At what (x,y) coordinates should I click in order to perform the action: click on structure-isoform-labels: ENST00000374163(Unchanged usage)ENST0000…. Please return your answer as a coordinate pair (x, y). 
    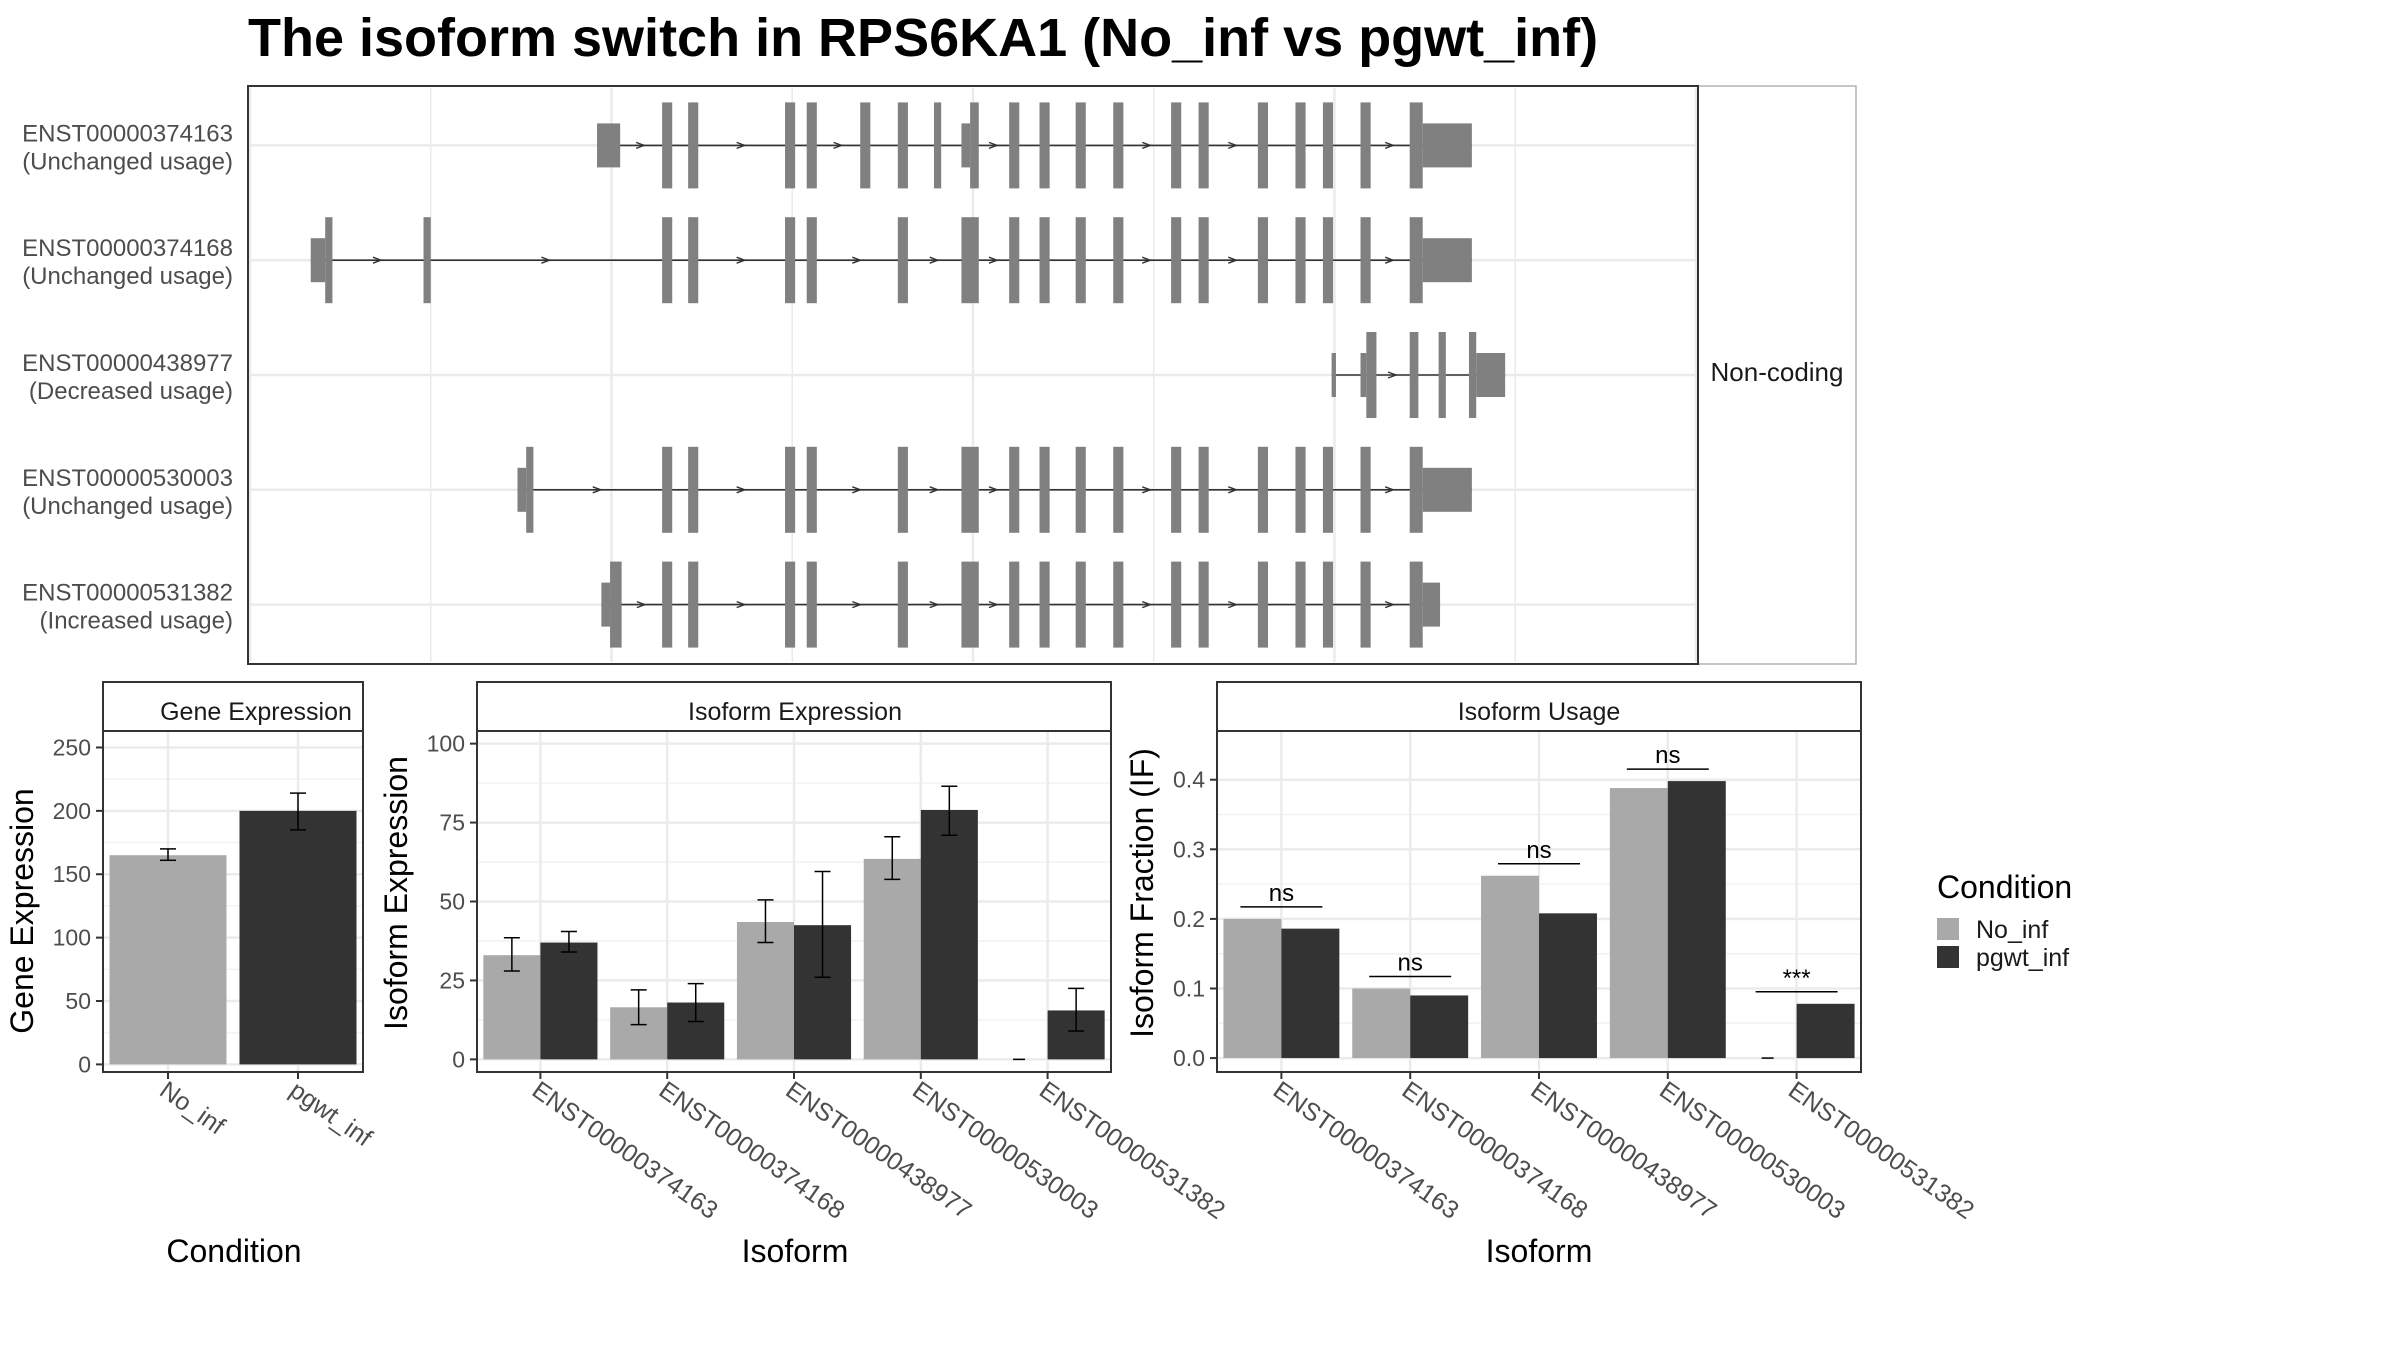
    Looking at the image, I should click on (127, 377).